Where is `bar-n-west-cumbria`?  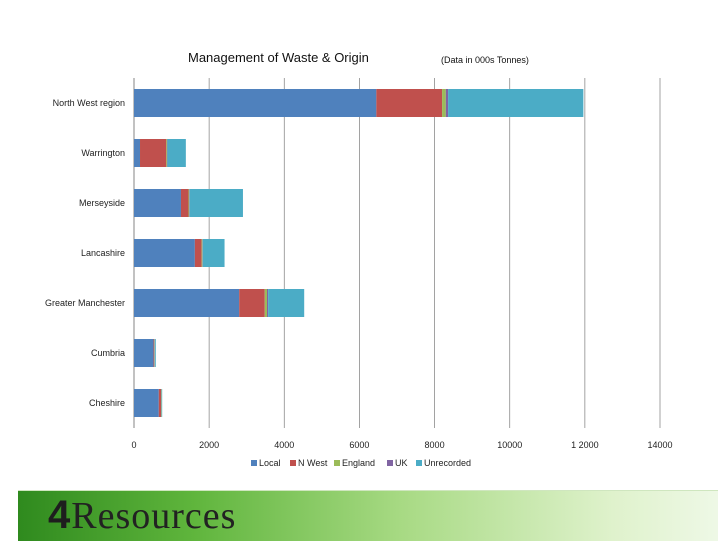
bar-n-west-cumbria is located at coordinates (154, 353).